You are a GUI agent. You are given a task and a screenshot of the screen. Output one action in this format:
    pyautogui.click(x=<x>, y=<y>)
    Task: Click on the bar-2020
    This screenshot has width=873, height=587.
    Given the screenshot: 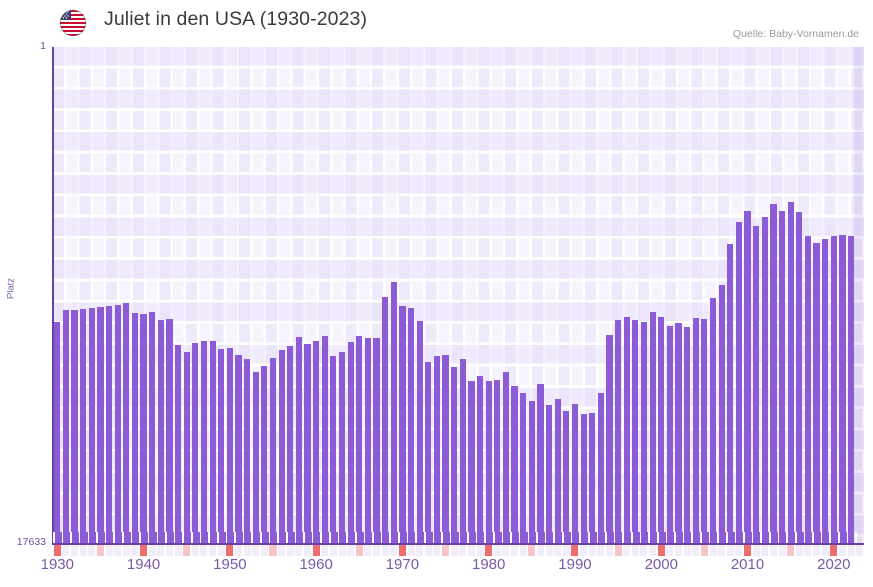 What is the action you would take?
    pyautogui.click(x=833, y=389)
    